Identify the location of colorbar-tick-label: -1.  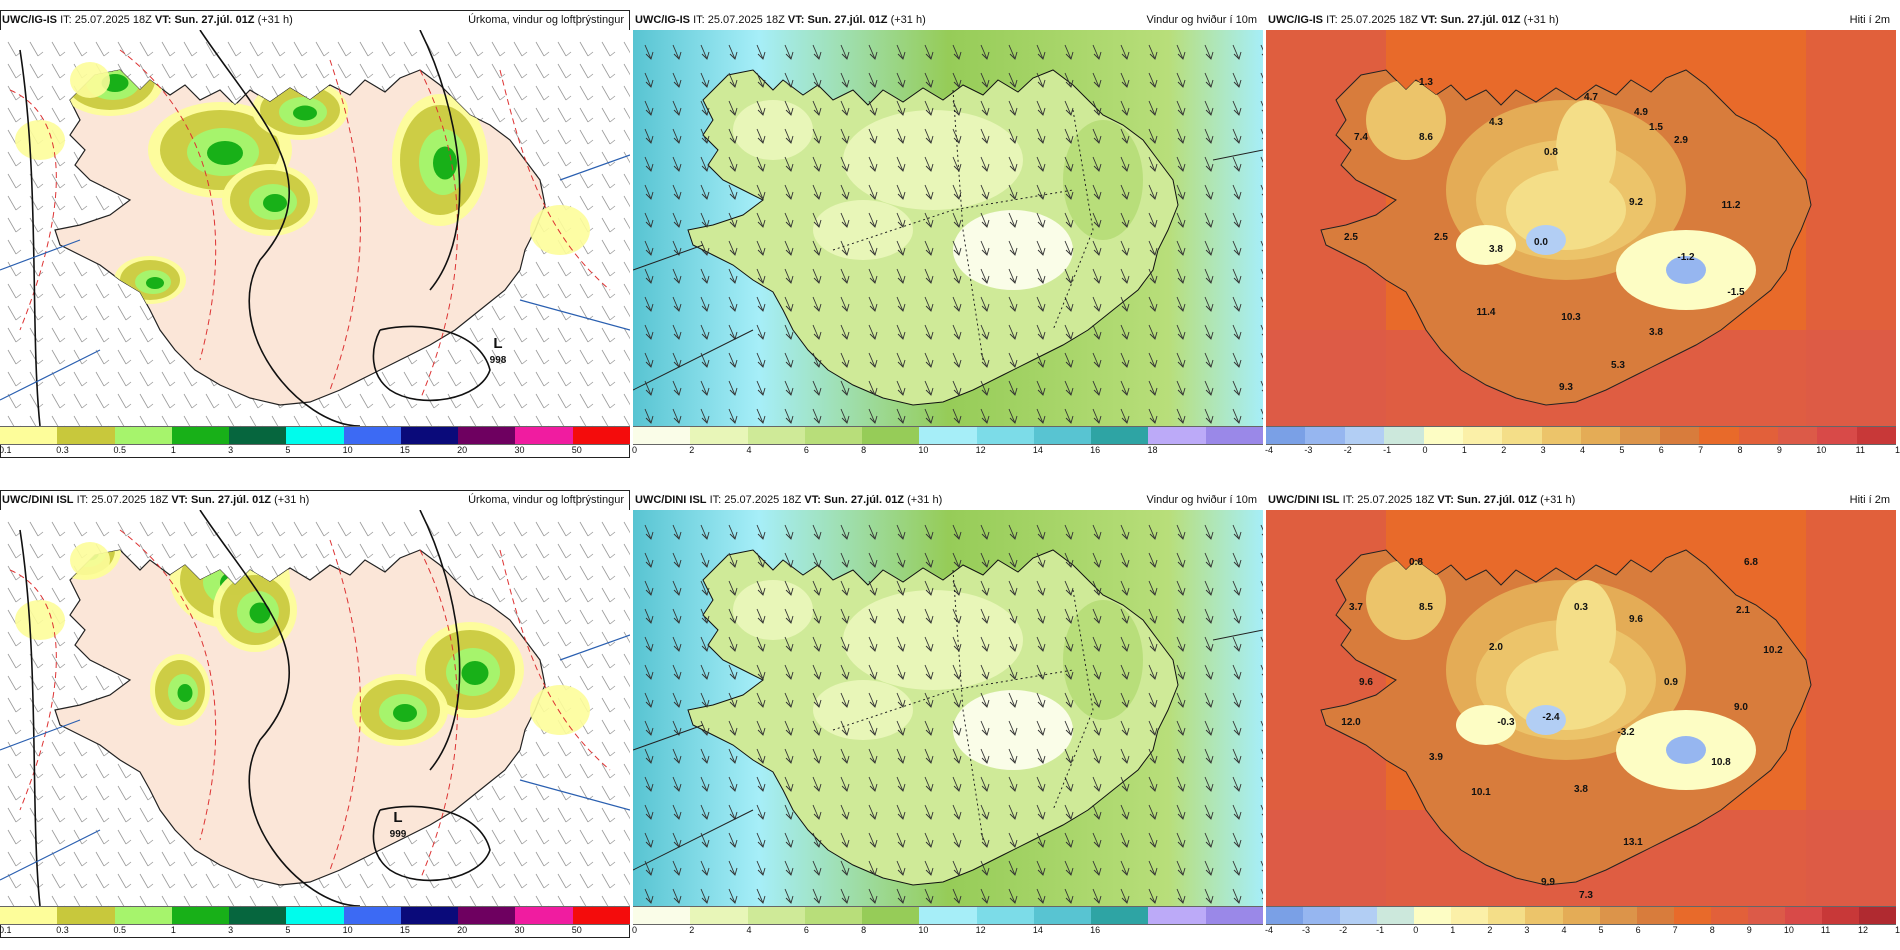
(1380, 930).